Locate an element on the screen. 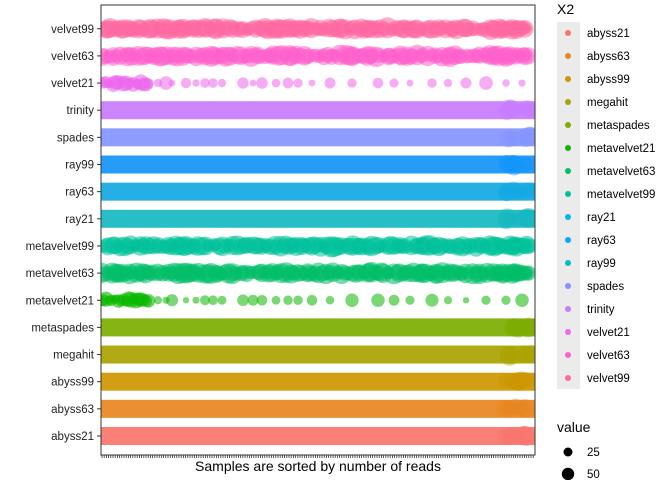 The height and width of the screenshot is (480, 672). legend-label-velvet99: velvet99 is located at coordinates (608, 379).